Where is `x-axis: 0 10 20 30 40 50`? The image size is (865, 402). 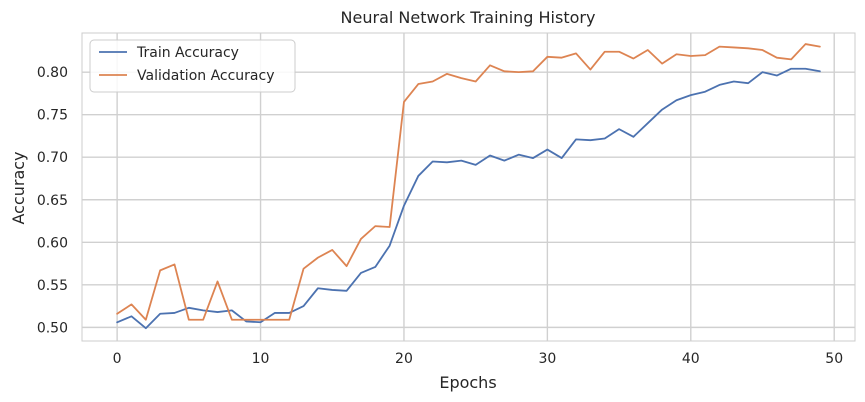
x-axis: 0 10 20 30 40 50 is located at coordinates (478, 359).